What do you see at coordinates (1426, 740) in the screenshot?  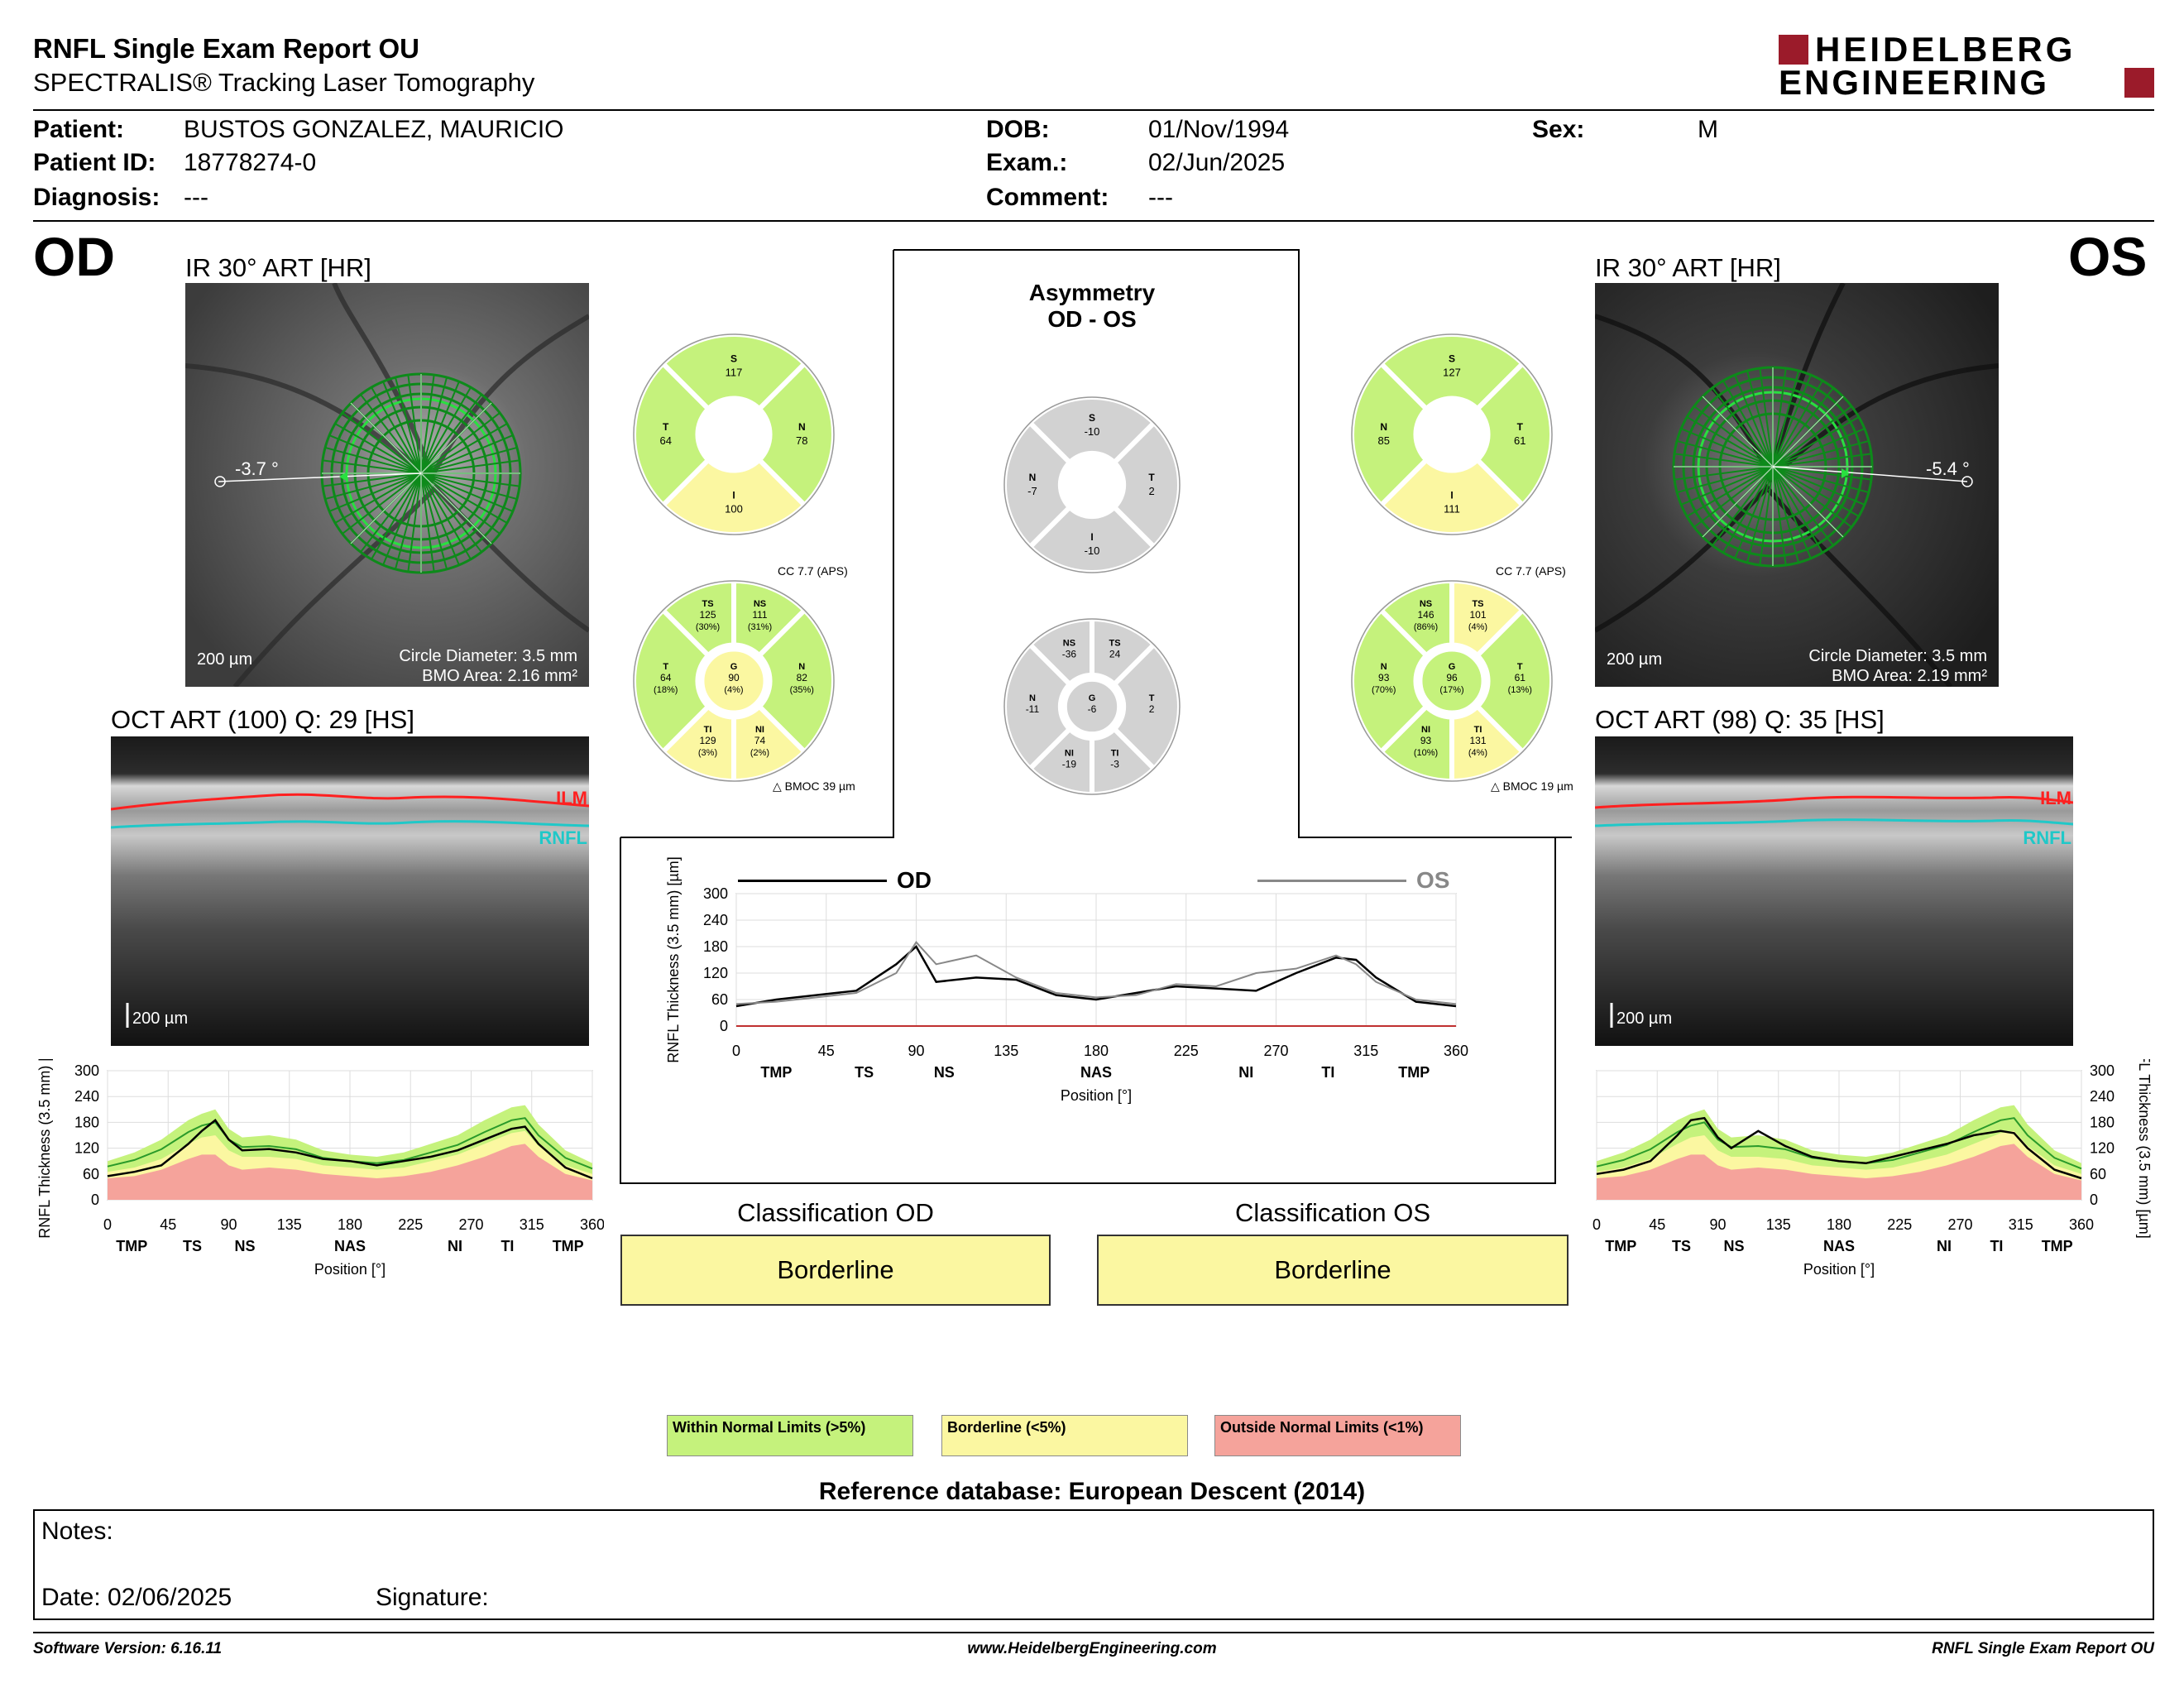 I see `os-sect-value-ni: 93` at bounding box center [1426, 740].